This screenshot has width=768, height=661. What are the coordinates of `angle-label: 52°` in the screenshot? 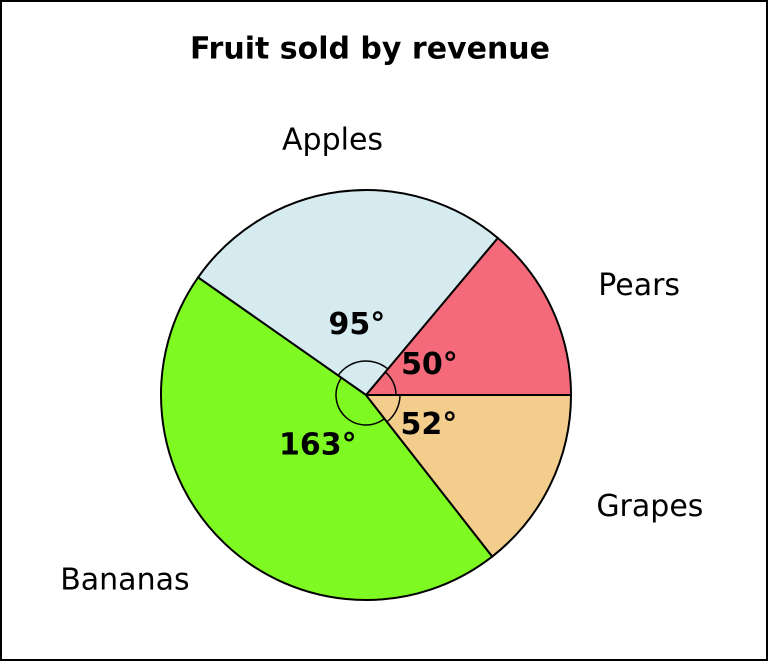 It's located at (429, 424).